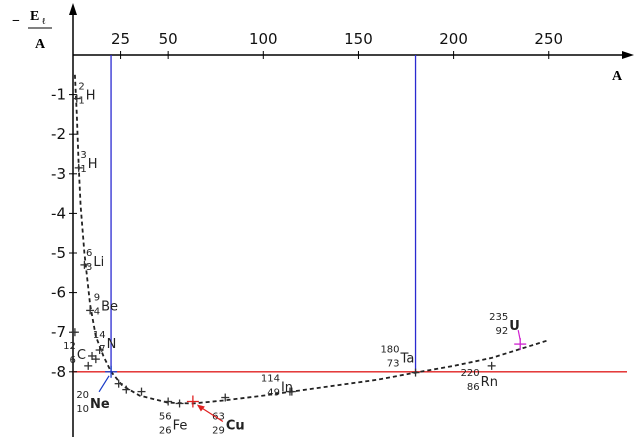 Image resolution: width=641 pixels, height=442 pixels. I want to click on x-ticks: 25 50 100 150 200 250, so click(337, 44).